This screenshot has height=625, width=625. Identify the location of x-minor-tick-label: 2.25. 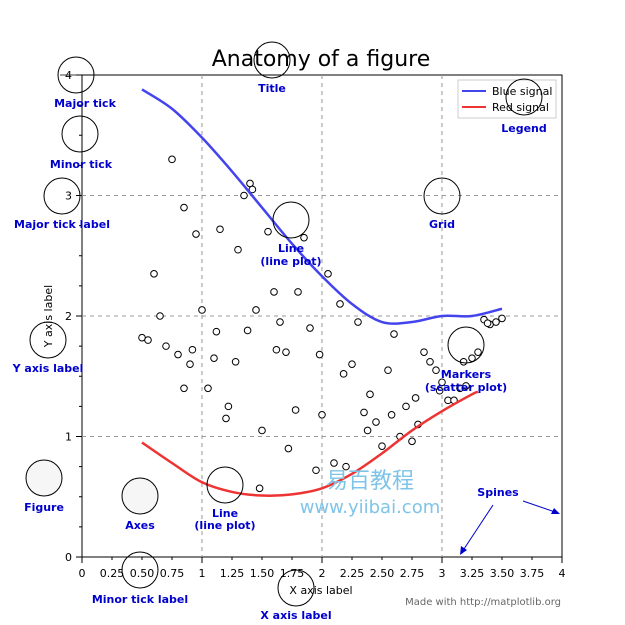
(352, 573).